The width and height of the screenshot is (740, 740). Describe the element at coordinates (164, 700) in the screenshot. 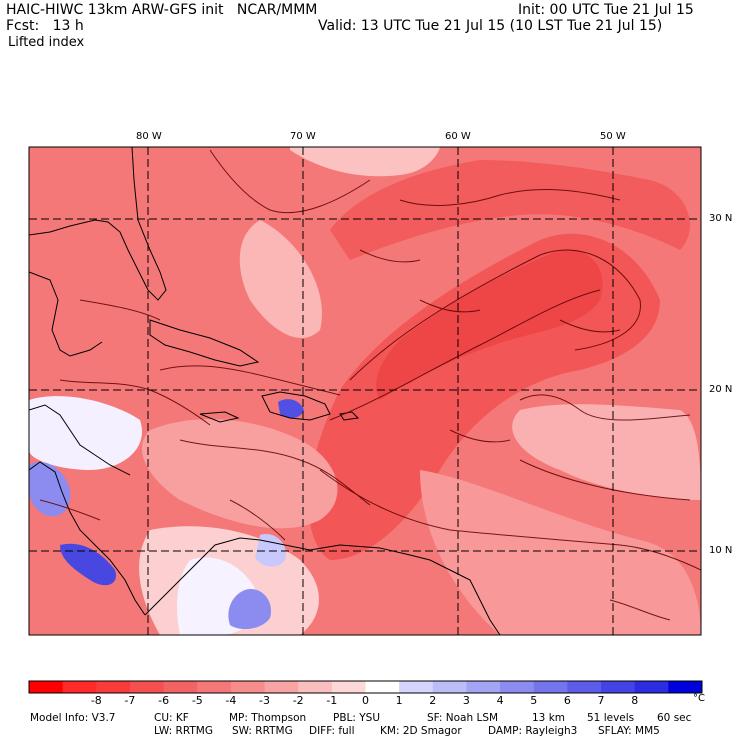

I see `legend-tick-label: -6` at that location.